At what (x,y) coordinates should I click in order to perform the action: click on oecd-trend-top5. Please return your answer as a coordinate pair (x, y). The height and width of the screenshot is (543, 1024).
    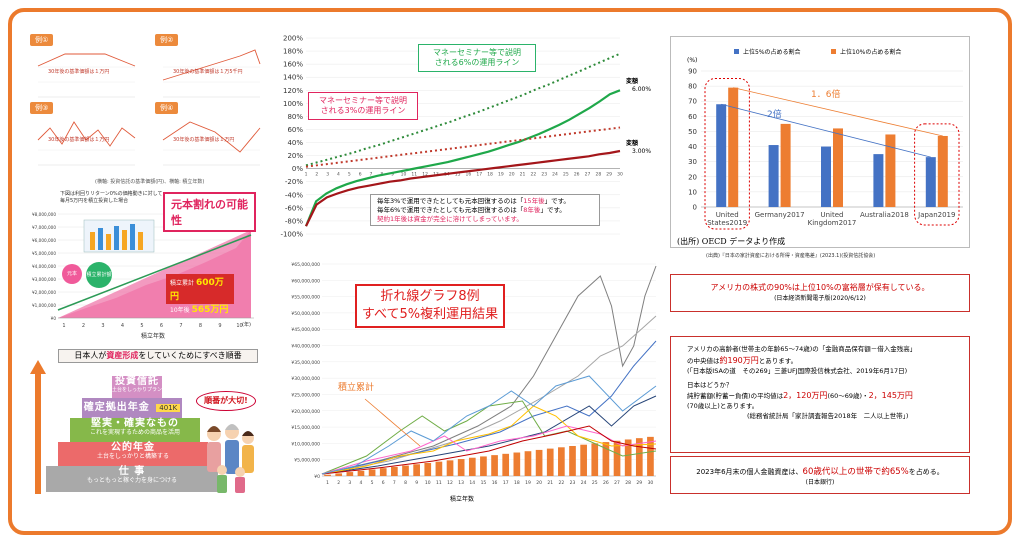
    Looking at the image, I should click on (826, 130).